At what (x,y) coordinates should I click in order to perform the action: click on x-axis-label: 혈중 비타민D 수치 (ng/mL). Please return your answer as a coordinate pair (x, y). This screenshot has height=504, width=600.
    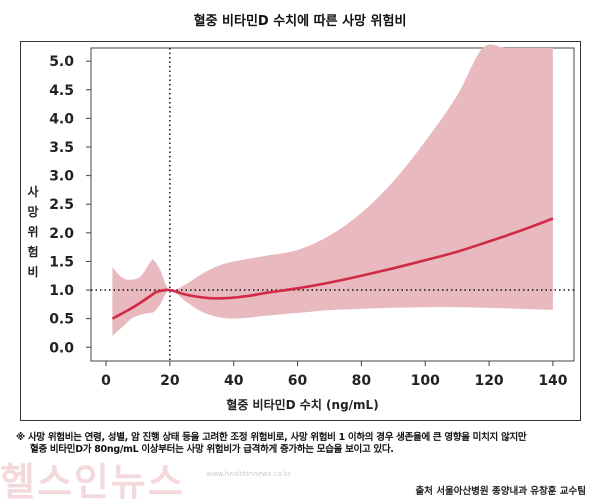
    Looking at the image, I should click on (302, 404).